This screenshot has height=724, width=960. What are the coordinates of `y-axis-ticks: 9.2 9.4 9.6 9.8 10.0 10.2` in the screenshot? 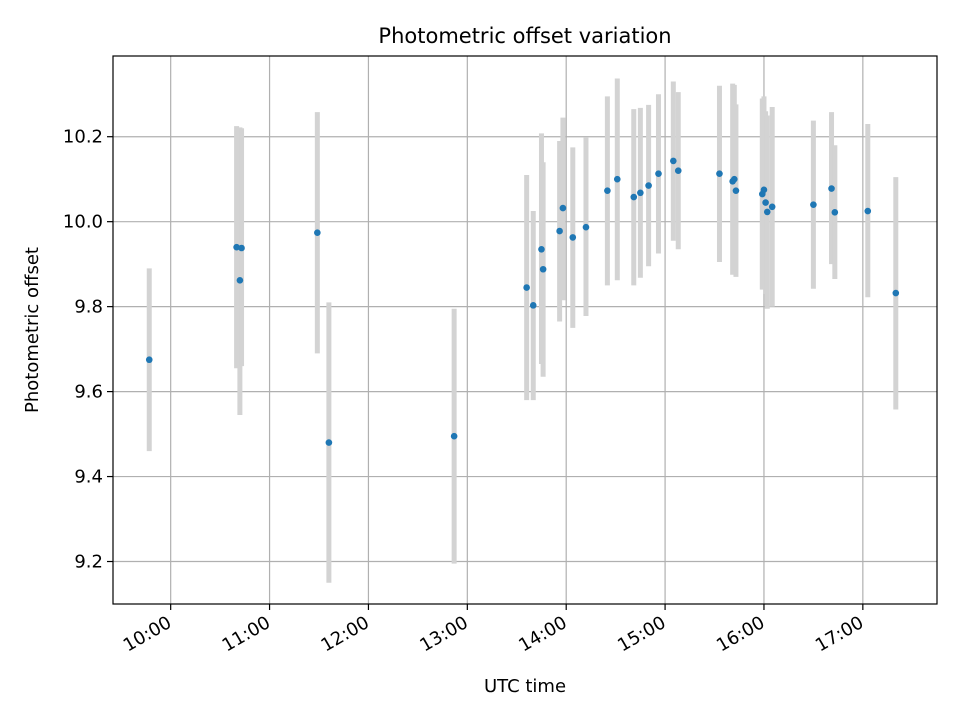 It's located at (88, 350).